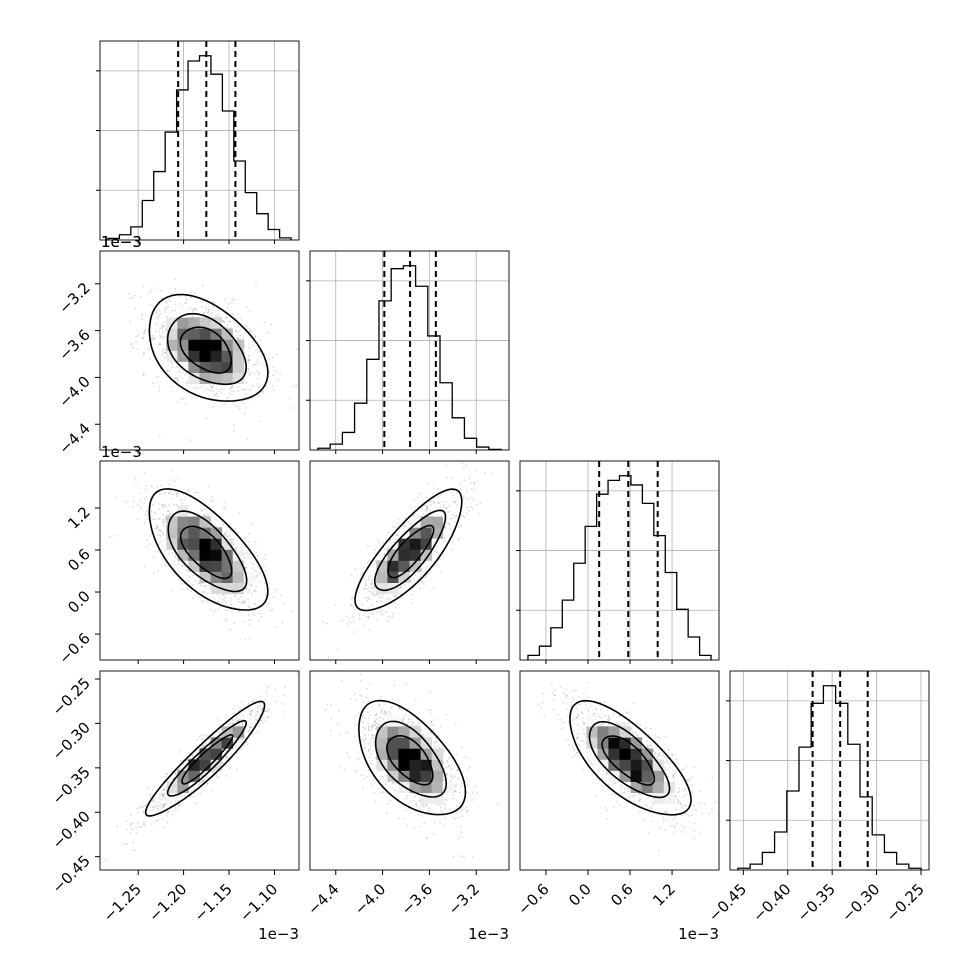 This screenshot has height=970, width=970. Describe the element at coordinates (199, 140) in the screenshot. I see `hist-panel-frame` at that location.